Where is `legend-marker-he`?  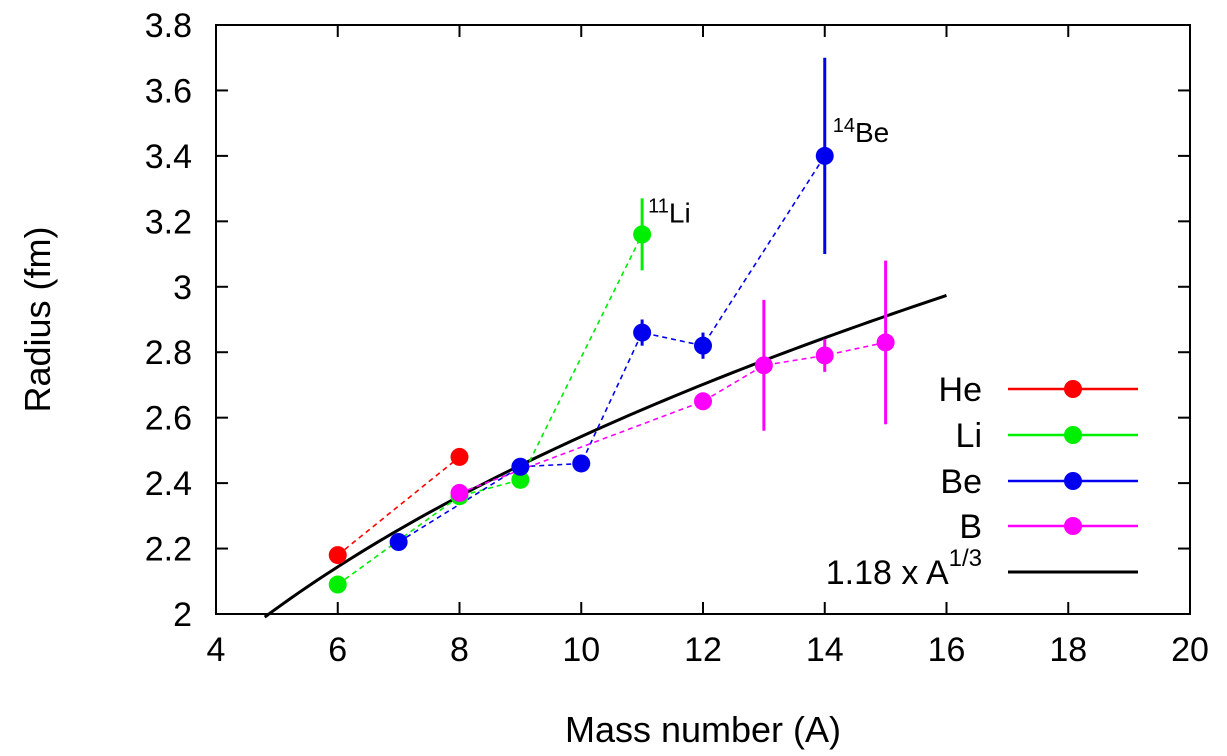 legend-marker-he is located at coordinates (1073, 389).